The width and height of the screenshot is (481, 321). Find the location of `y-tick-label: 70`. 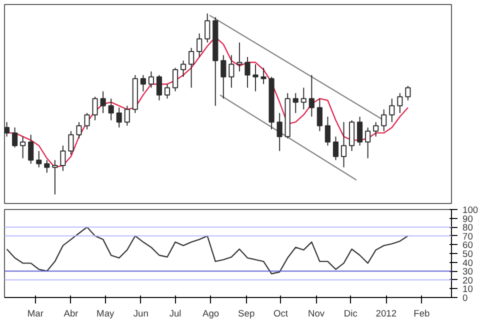

y-tick-label: 70 is located at coordinates (467, 236).